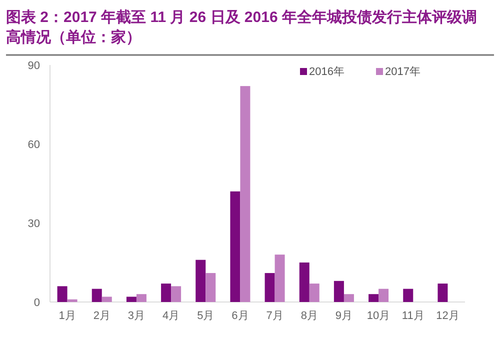 The width and height of the screenshot is (500, 362). I want to click on x-tick-label: 3月, so click(137, 316).